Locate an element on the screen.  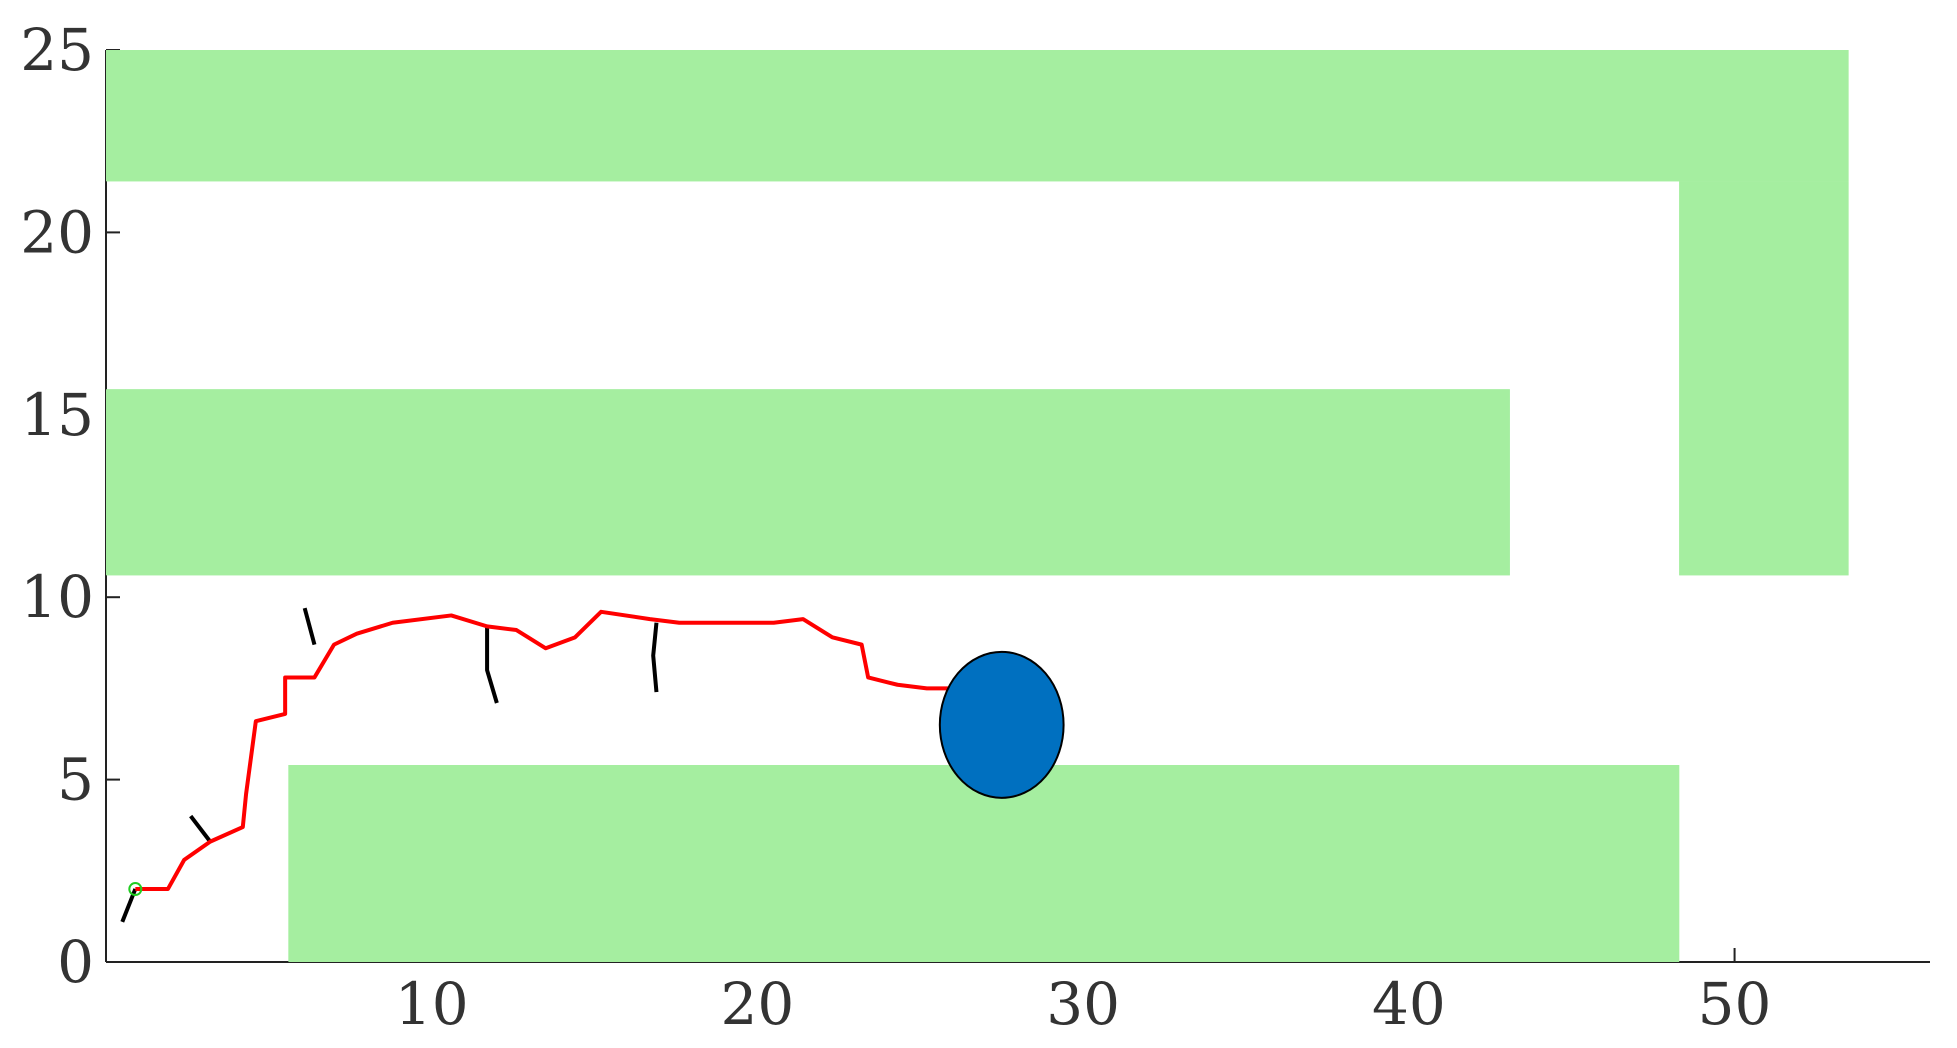
y-tick-label-2: 10 is located at coordinates (57, 597).